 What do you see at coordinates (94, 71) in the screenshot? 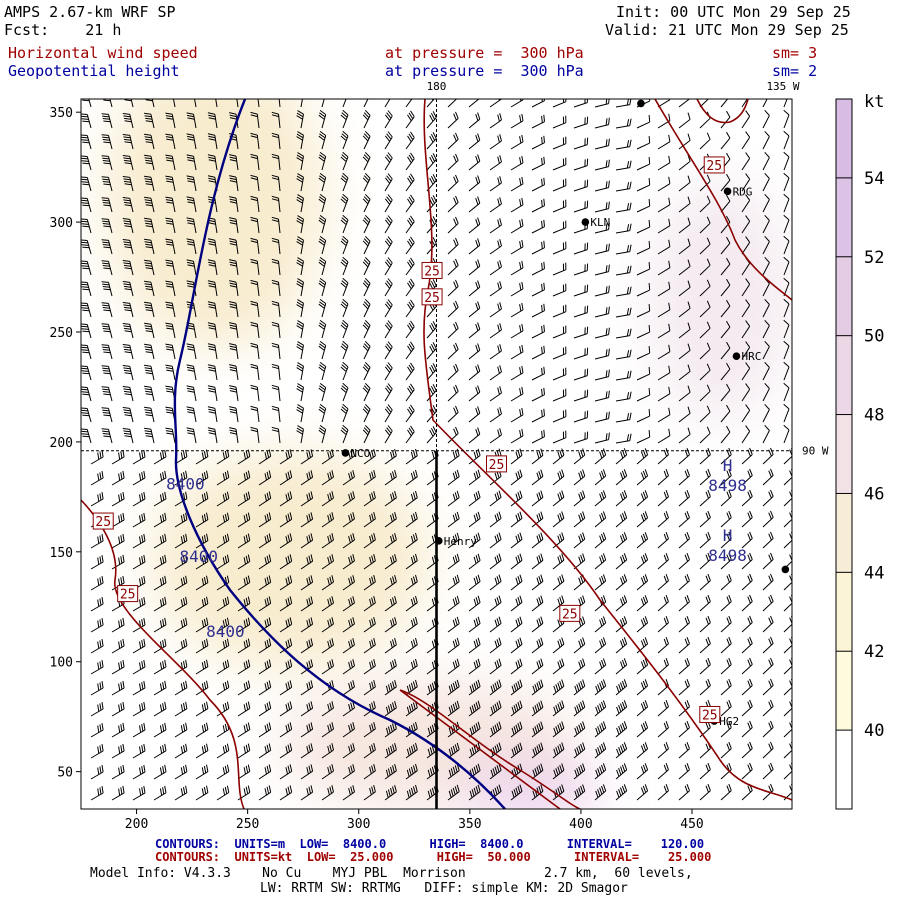
I see `field2-name: Geopotential height` at bounding box center [94, 71].